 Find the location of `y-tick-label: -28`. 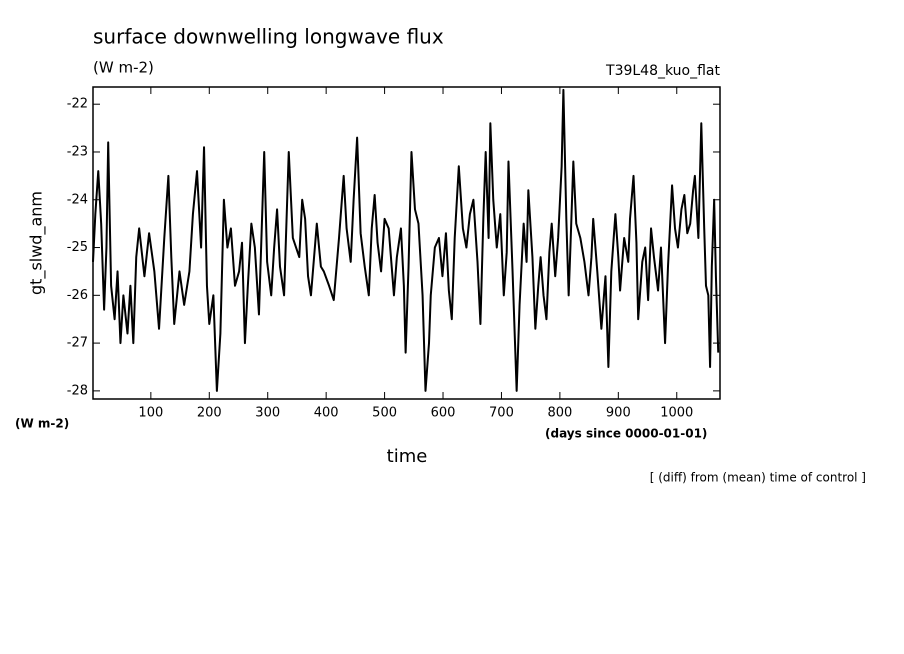

y-tick-label: -28 is located at coordinates (77, 390).